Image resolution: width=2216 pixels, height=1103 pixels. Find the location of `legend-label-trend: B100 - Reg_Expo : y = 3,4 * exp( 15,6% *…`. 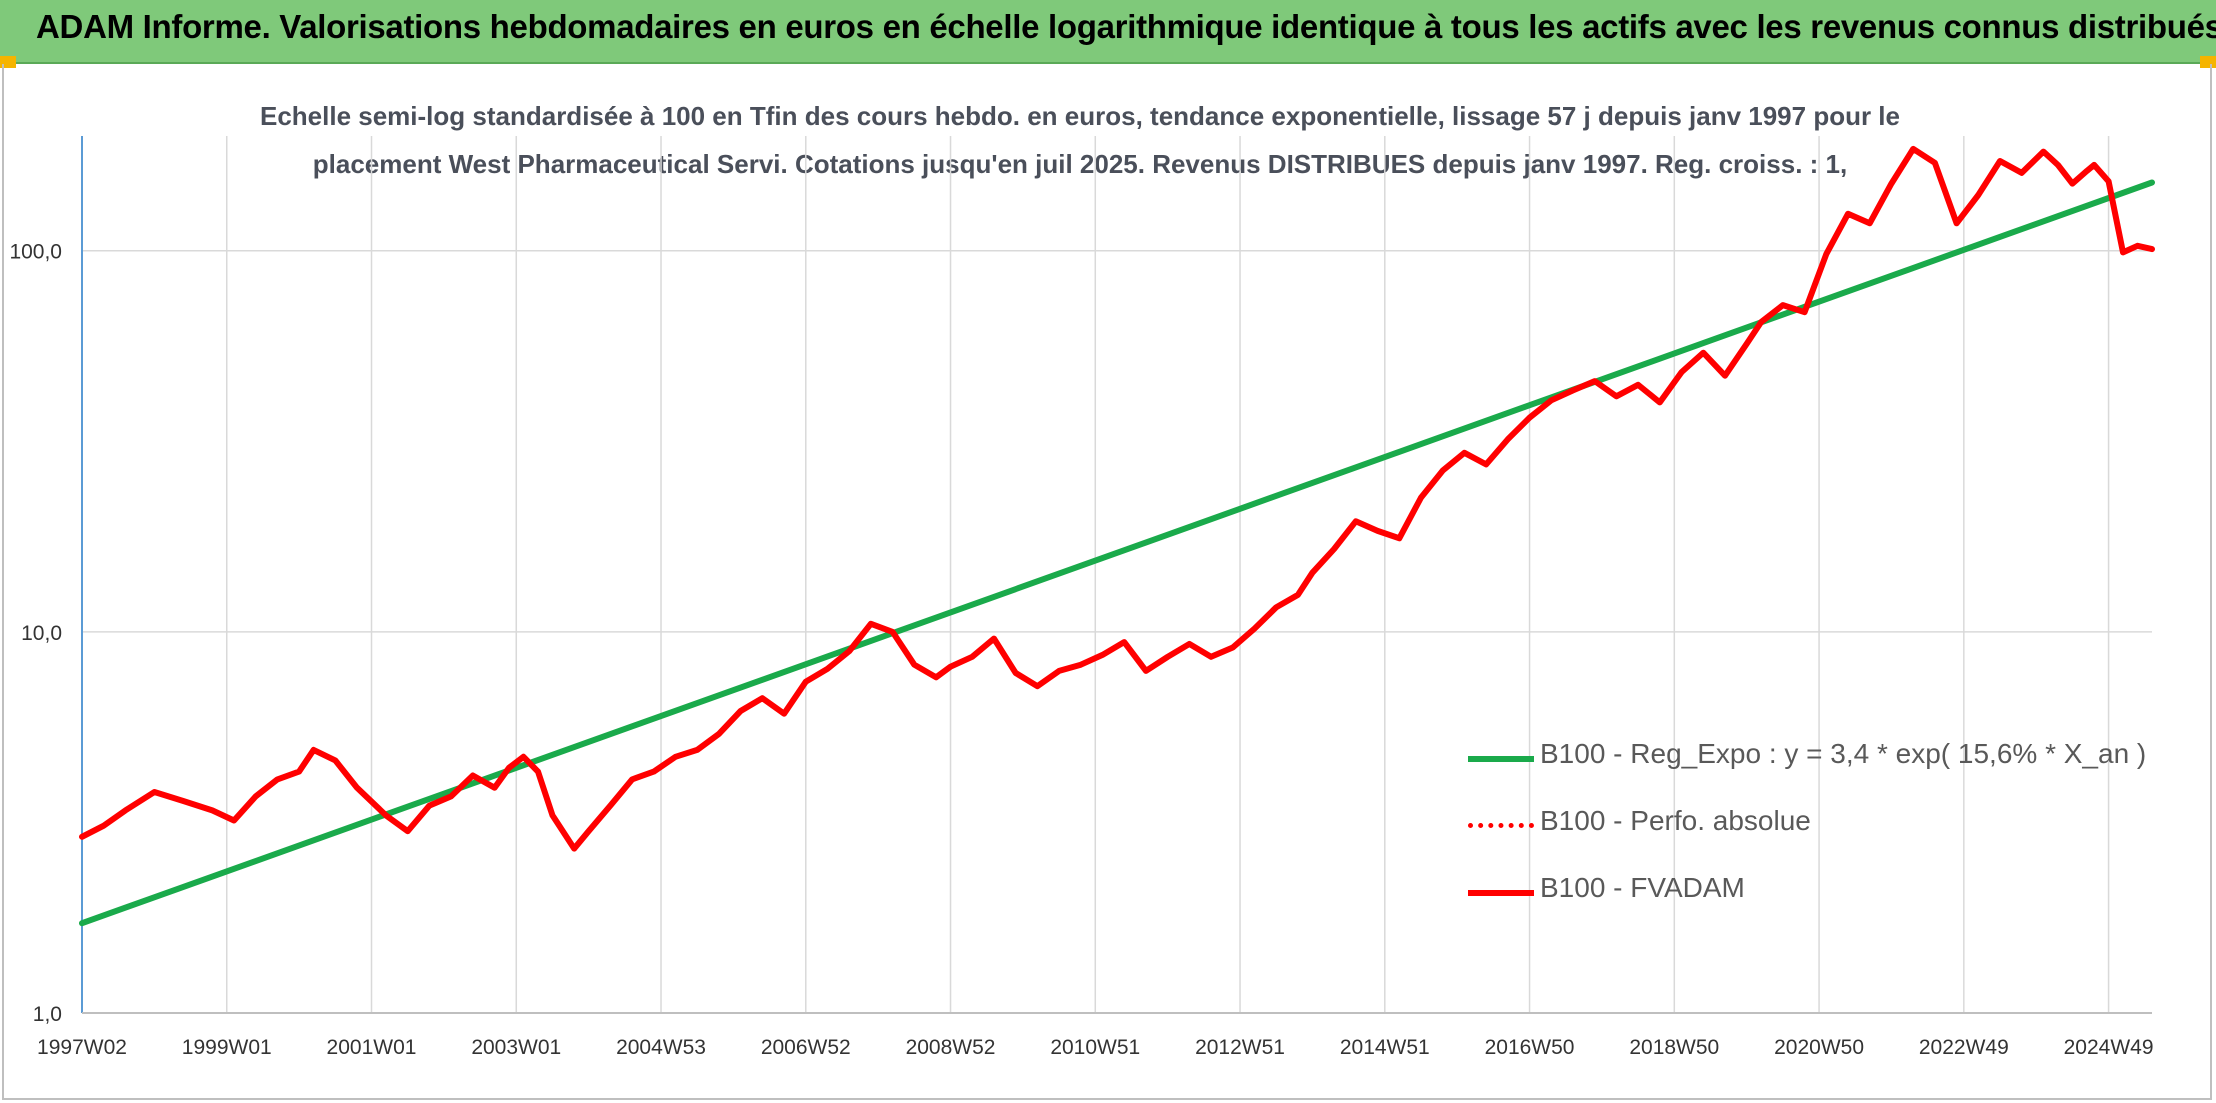

legend-label-trend: B100 - Reg_Expo : y = 3,4 * exp( 15,6% *… is located at coordinates (1843, 753).